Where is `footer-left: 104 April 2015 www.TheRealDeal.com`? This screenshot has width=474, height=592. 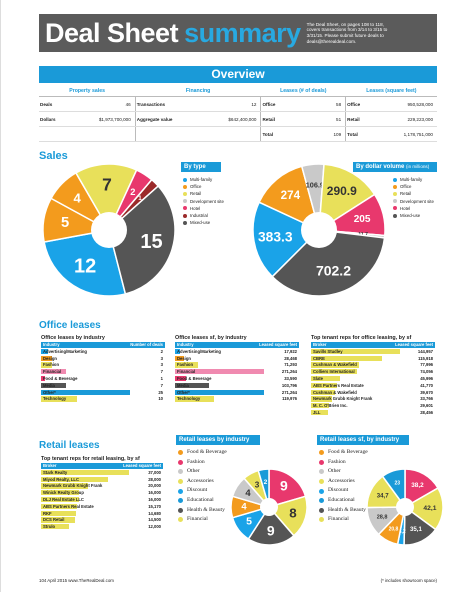 footer-left: 104 April 2015 www.TheRealDeal.com is located at coordinates (76, 580).